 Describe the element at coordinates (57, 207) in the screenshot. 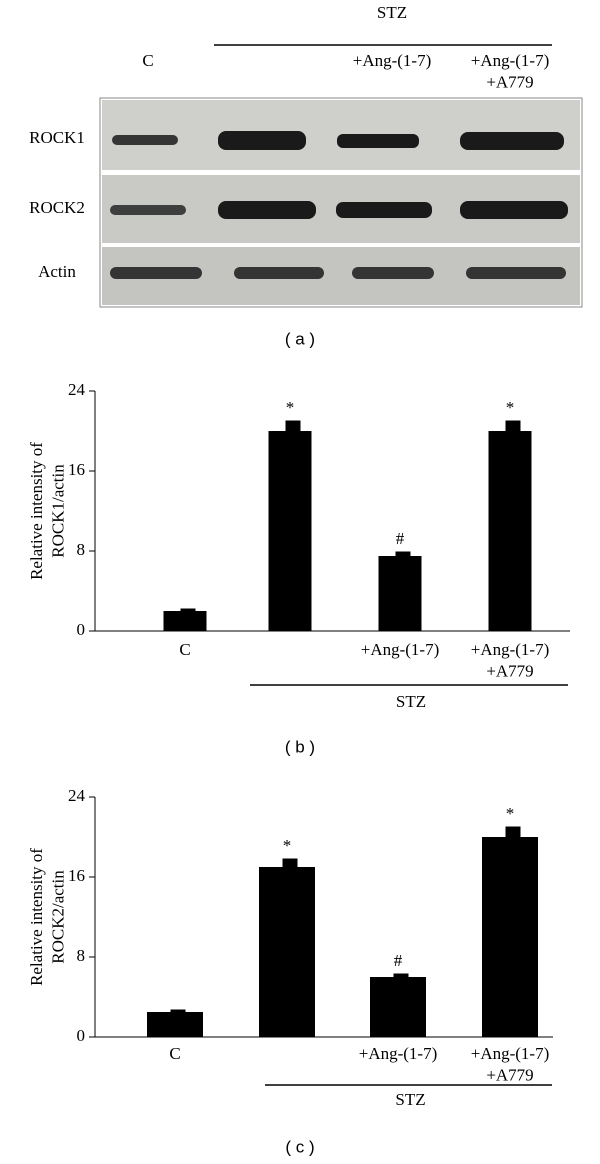

I see `row-label: ROCK2` at that location.